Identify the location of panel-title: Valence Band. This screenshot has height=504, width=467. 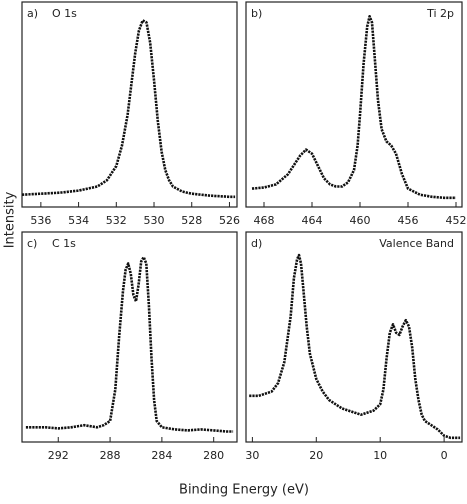
(416, 243).